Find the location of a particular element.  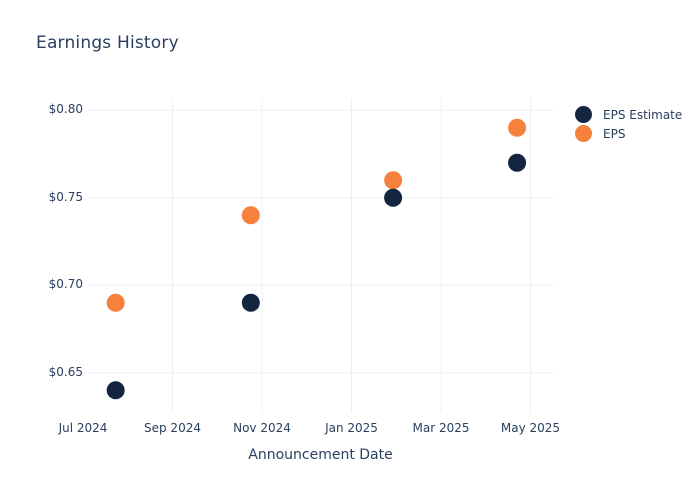

y-tick-label: $0.80 is located at coordinates (65, 109).